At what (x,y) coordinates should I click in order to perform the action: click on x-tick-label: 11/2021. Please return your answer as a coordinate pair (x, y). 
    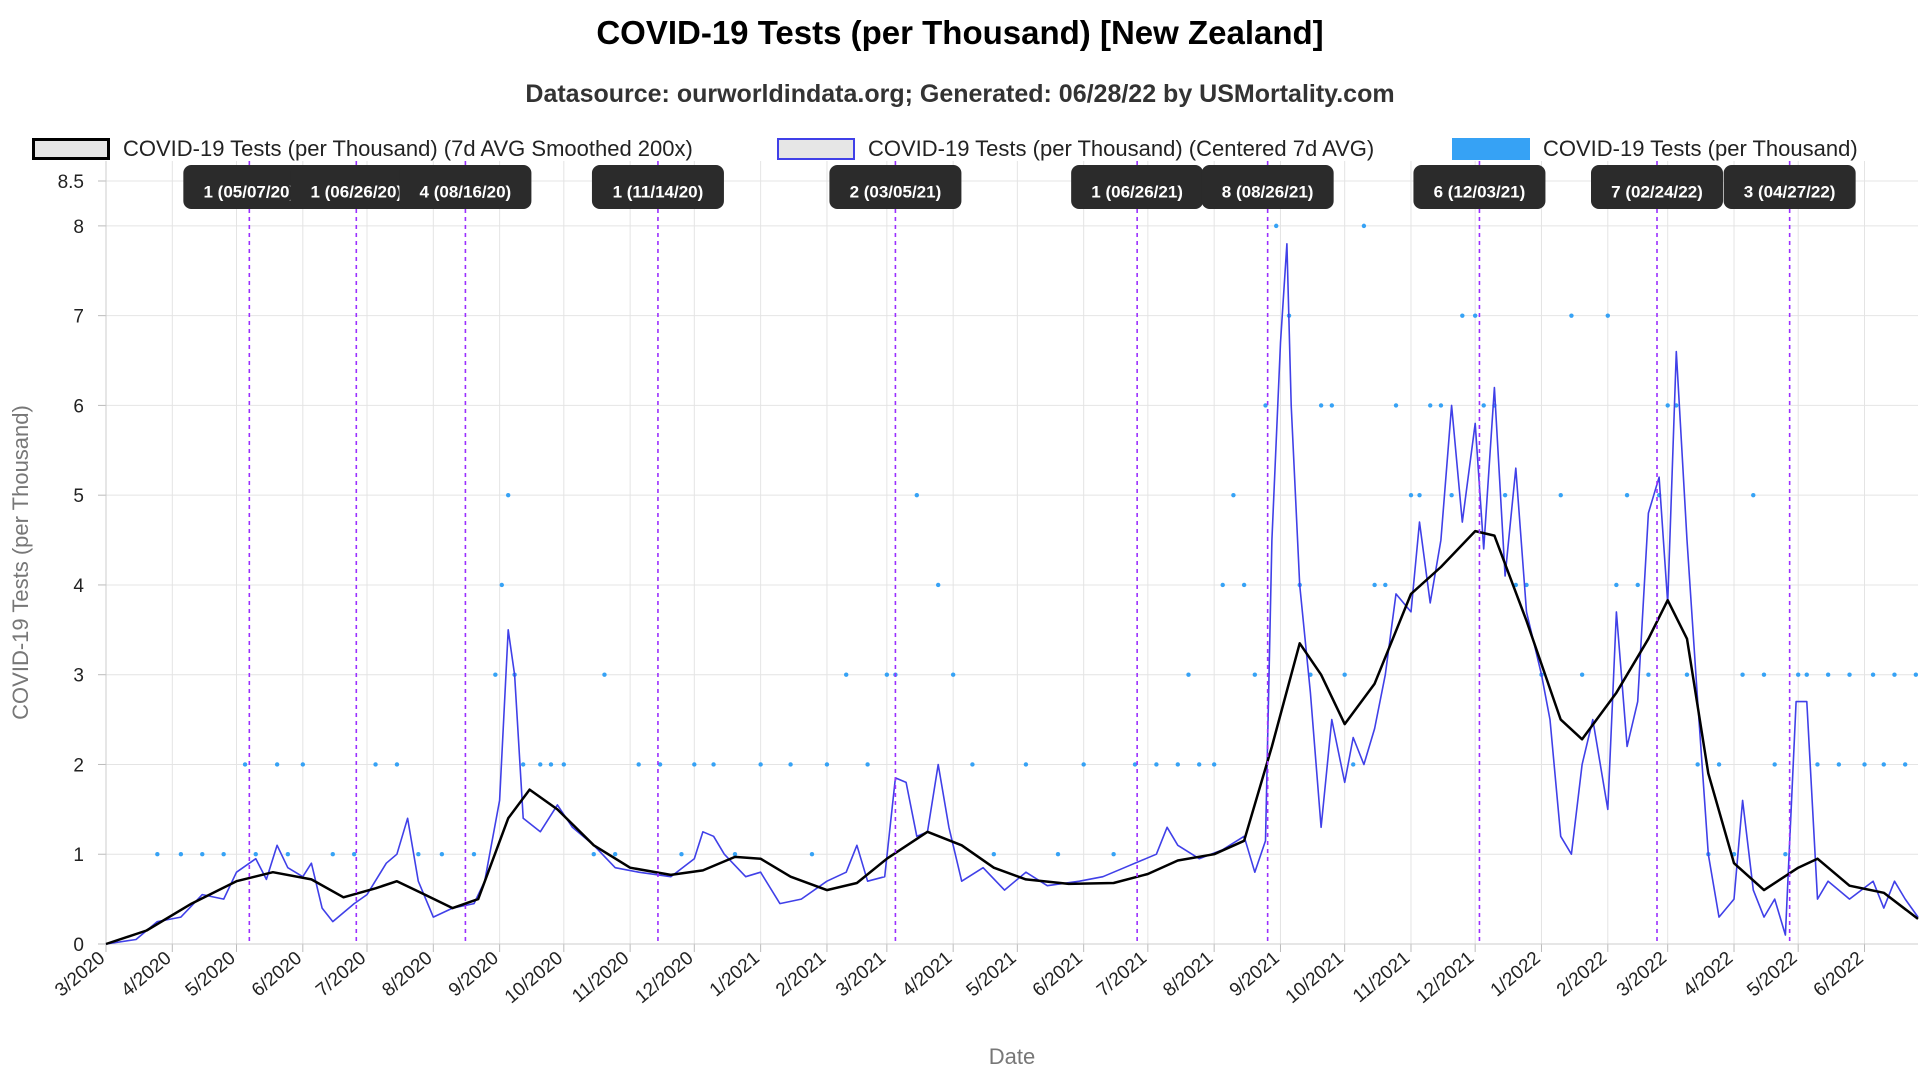
    Looking at the image, I should click on (1381, 977).